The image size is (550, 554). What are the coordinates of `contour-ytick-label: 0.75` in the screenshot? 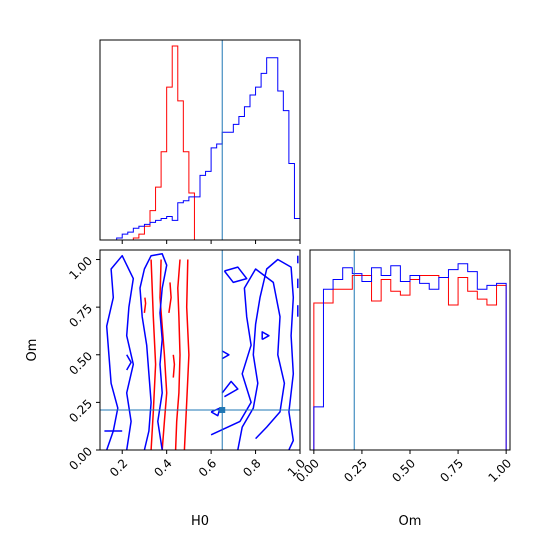 It's located at (80, 315).